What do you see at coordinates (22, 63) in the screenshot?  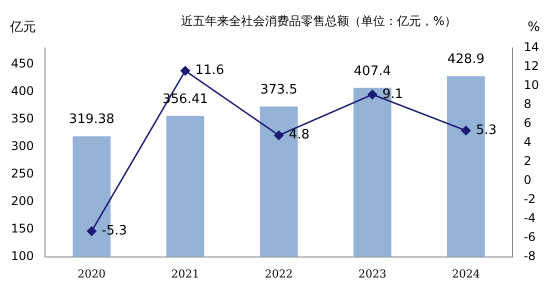 I see `y-tick-label: 450` at bounding box center [22, 63].